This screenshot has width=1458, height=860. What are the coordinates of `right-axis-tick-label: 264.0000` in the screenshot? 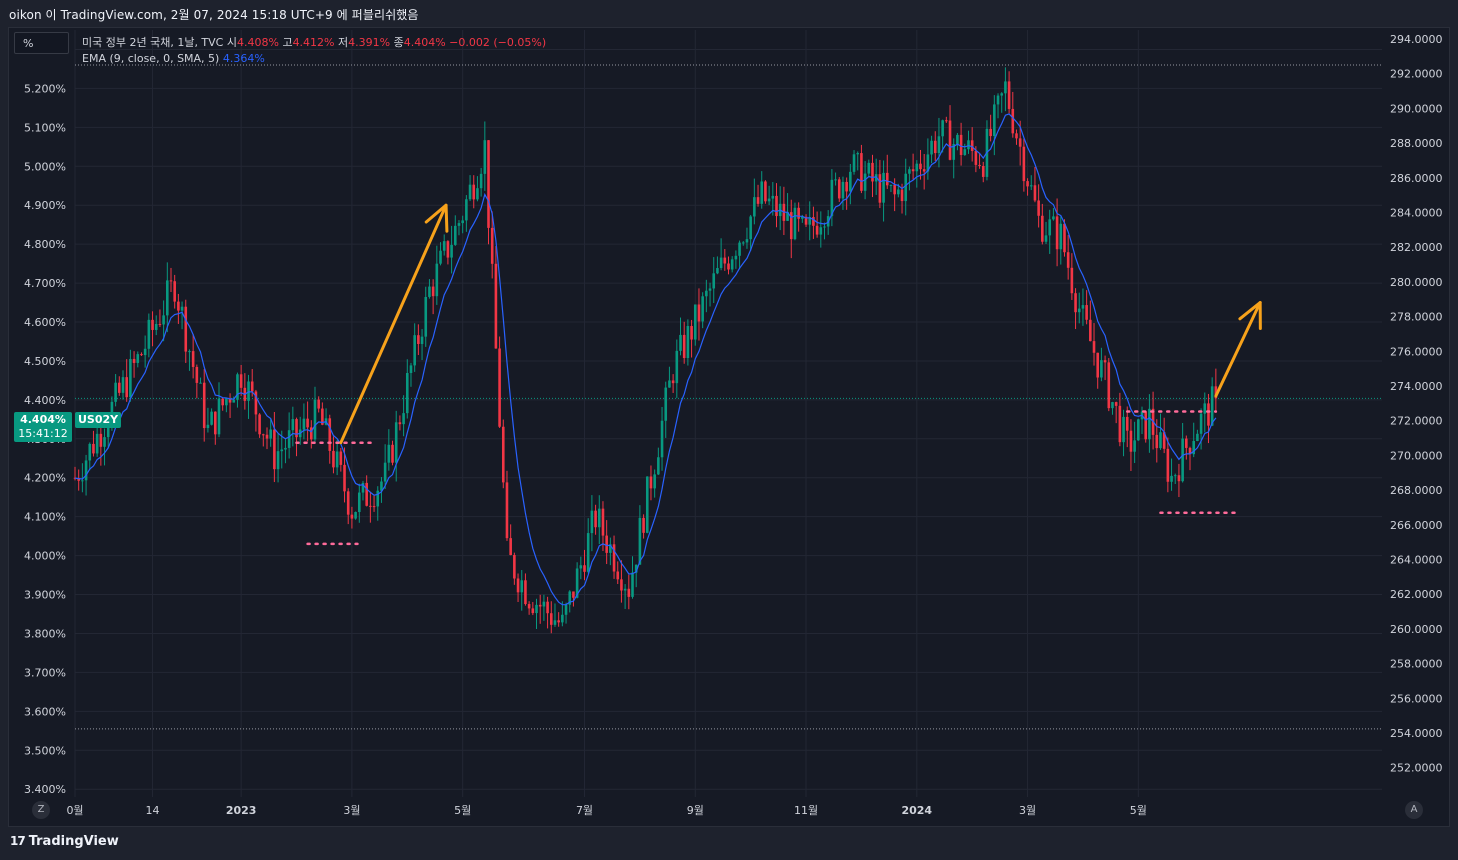 It's located at (1416, 560).